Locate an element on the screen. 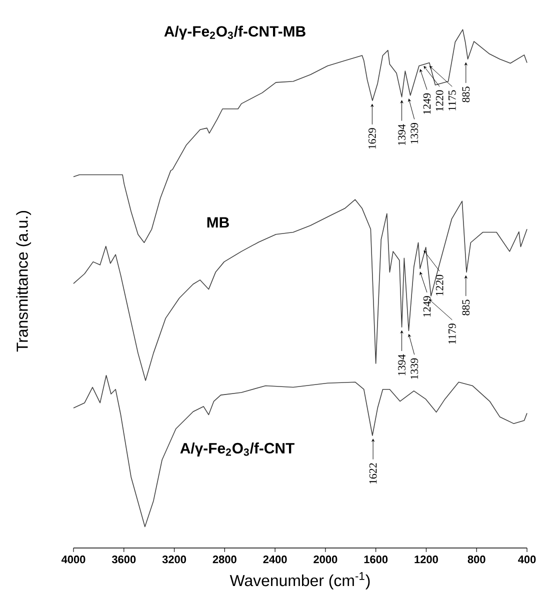  x-tick-label: 800 is located at coordinates (477, 560).